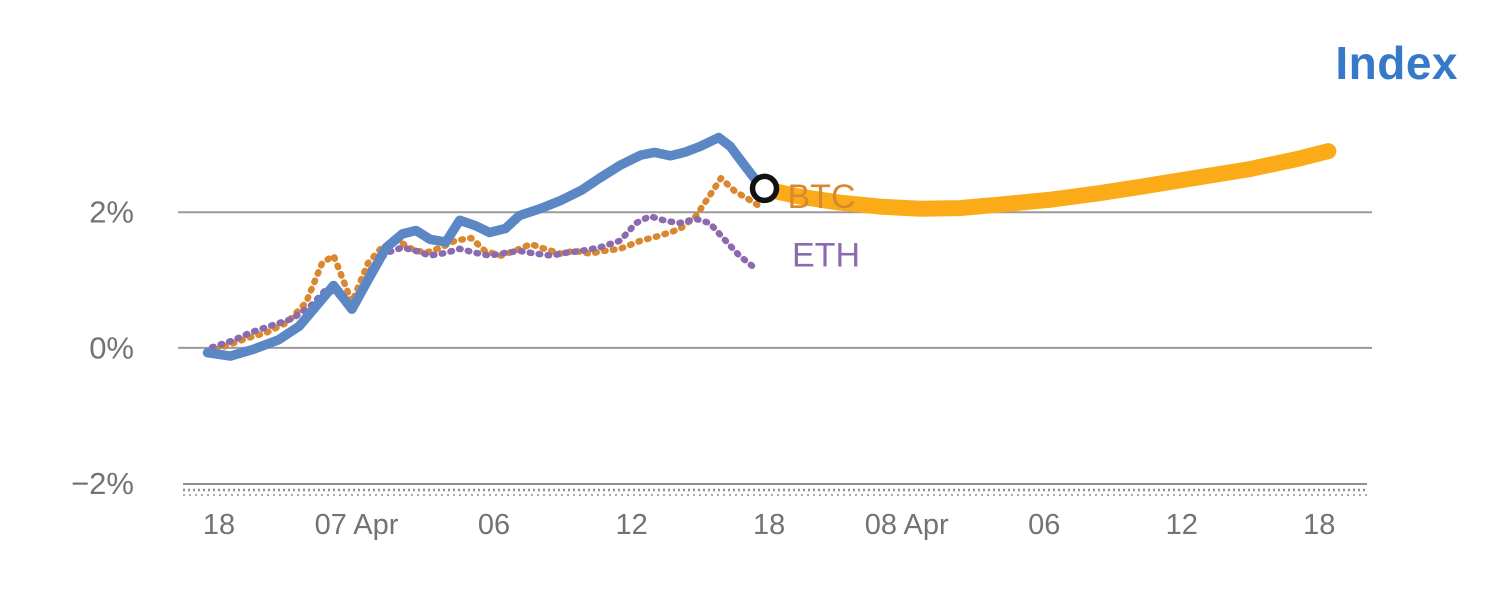 This screenshot has height=600, width=1500. Describe the element at coordinates (907, 525) in the screenshot. I see `x-tick-label: 08 Apr` at that location.